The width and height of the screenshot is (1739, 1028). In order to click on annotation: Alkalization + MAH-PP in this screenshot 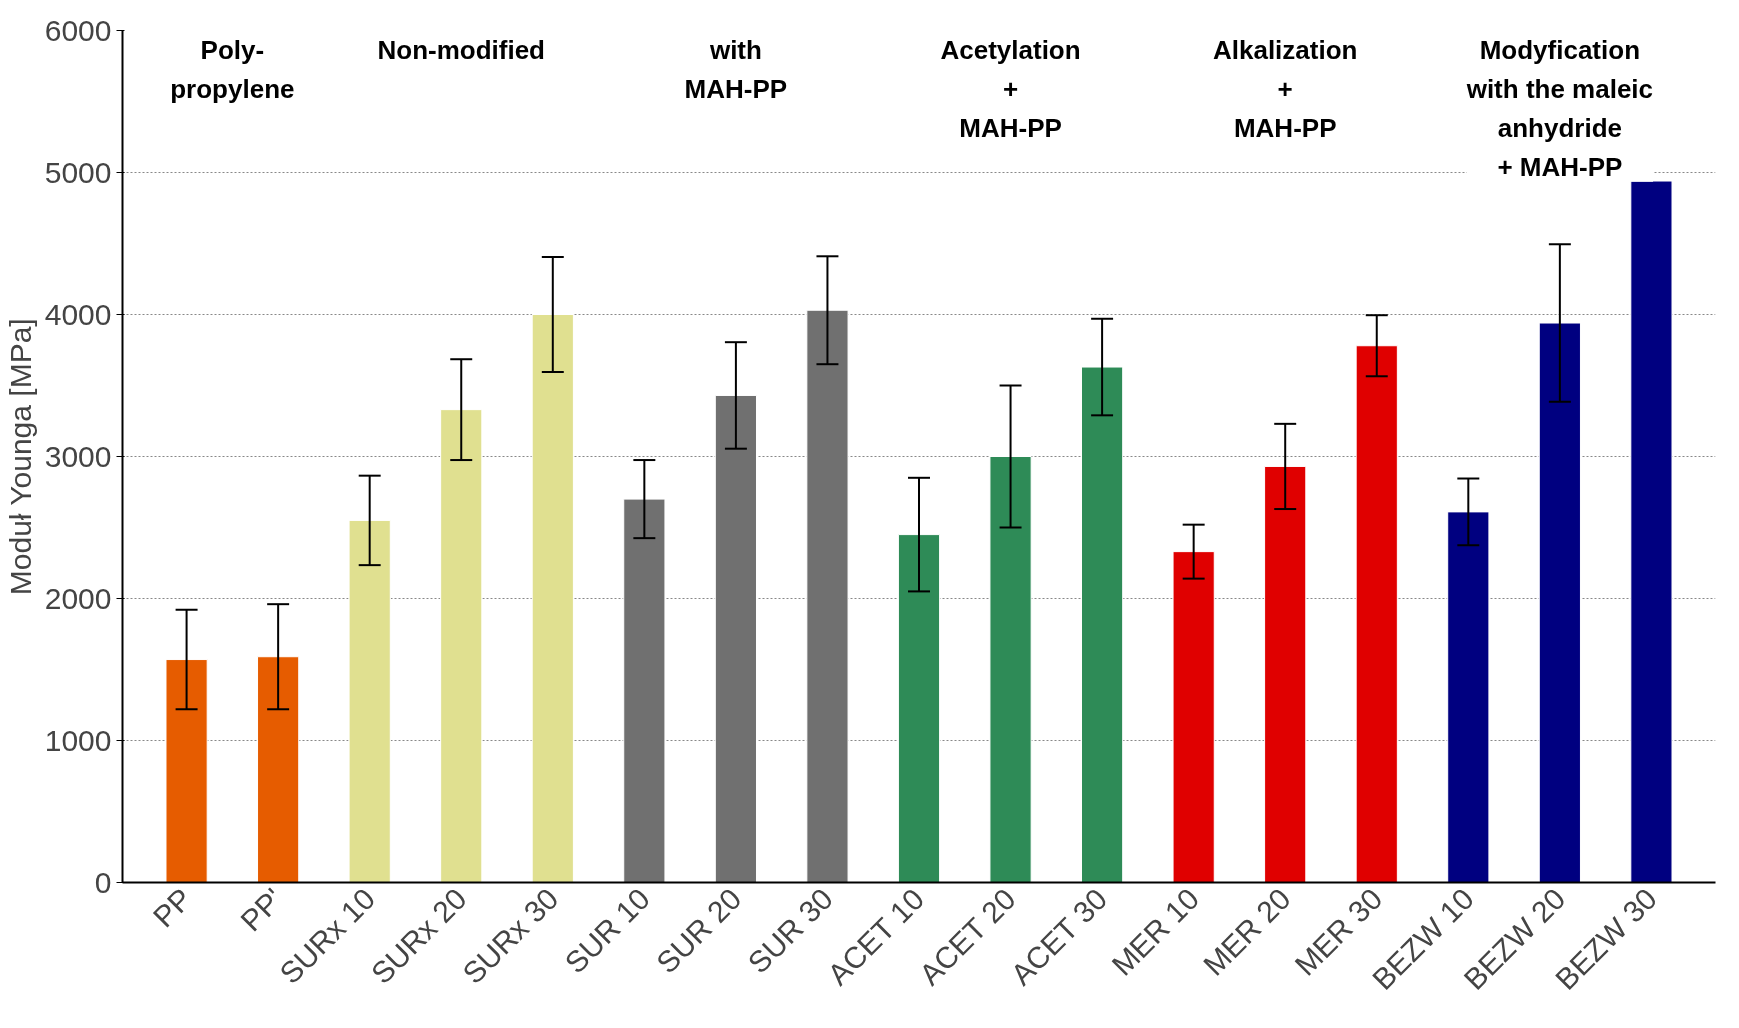, I will do `click(1285, 88)`.